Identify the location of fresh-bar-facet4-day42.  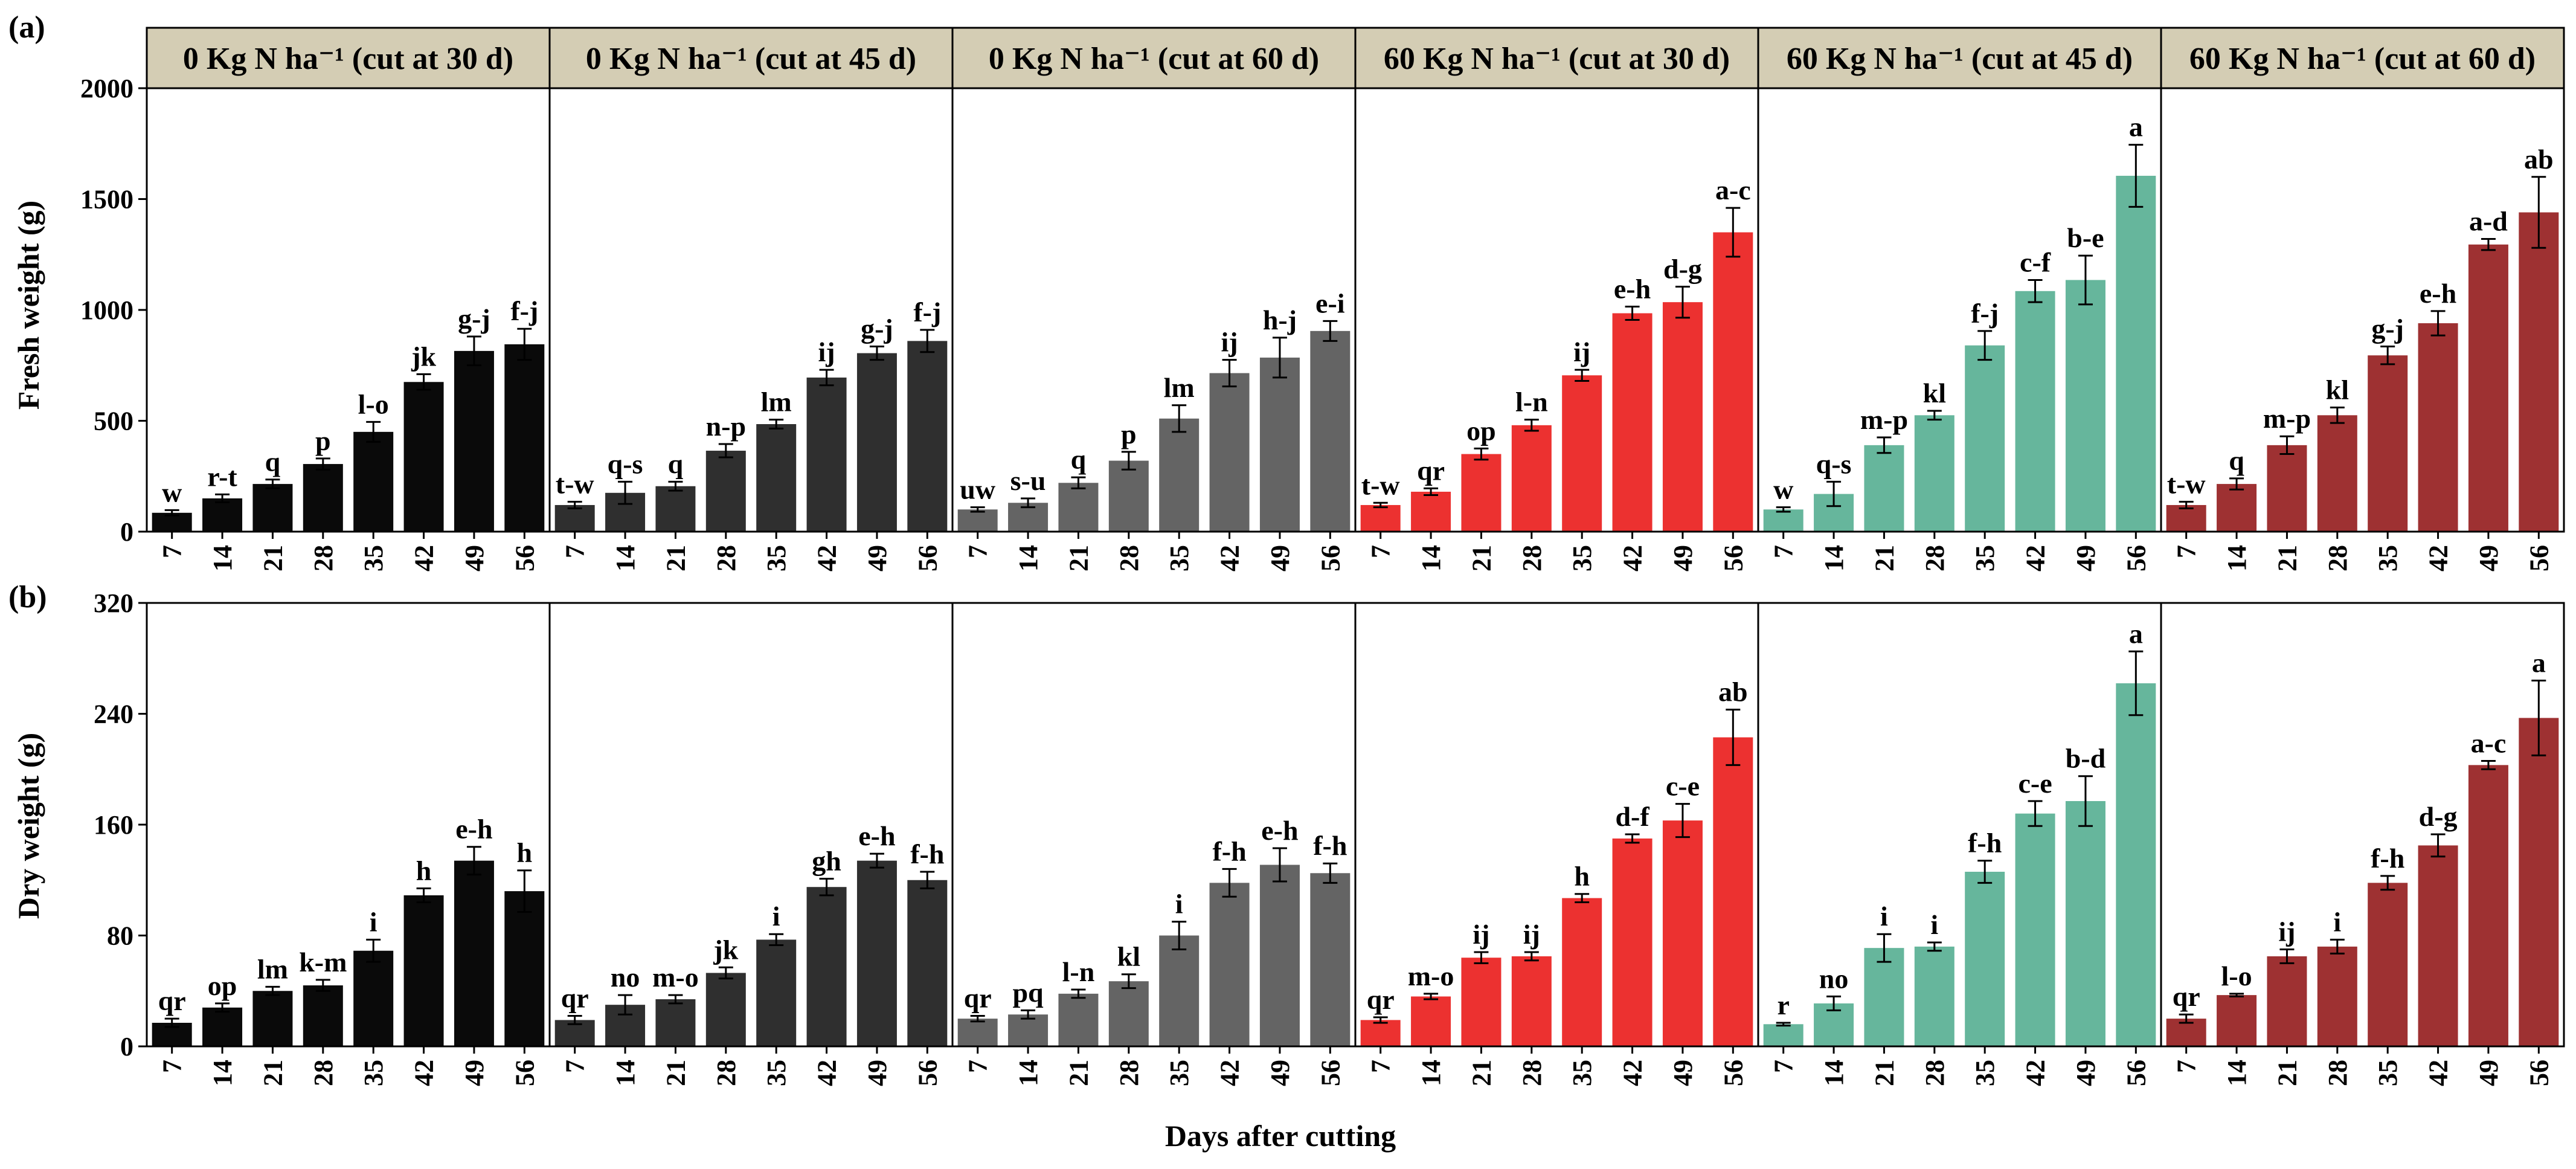
(1632, 422).